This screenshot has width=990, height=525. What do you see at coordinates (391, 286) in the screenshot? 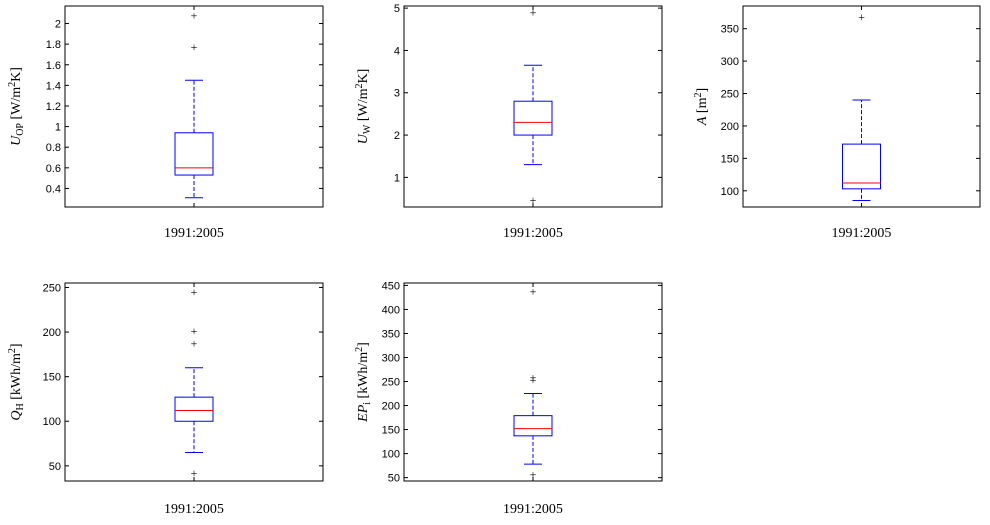
I see `y-tick-label: 450` at bounding box center [391, 286].